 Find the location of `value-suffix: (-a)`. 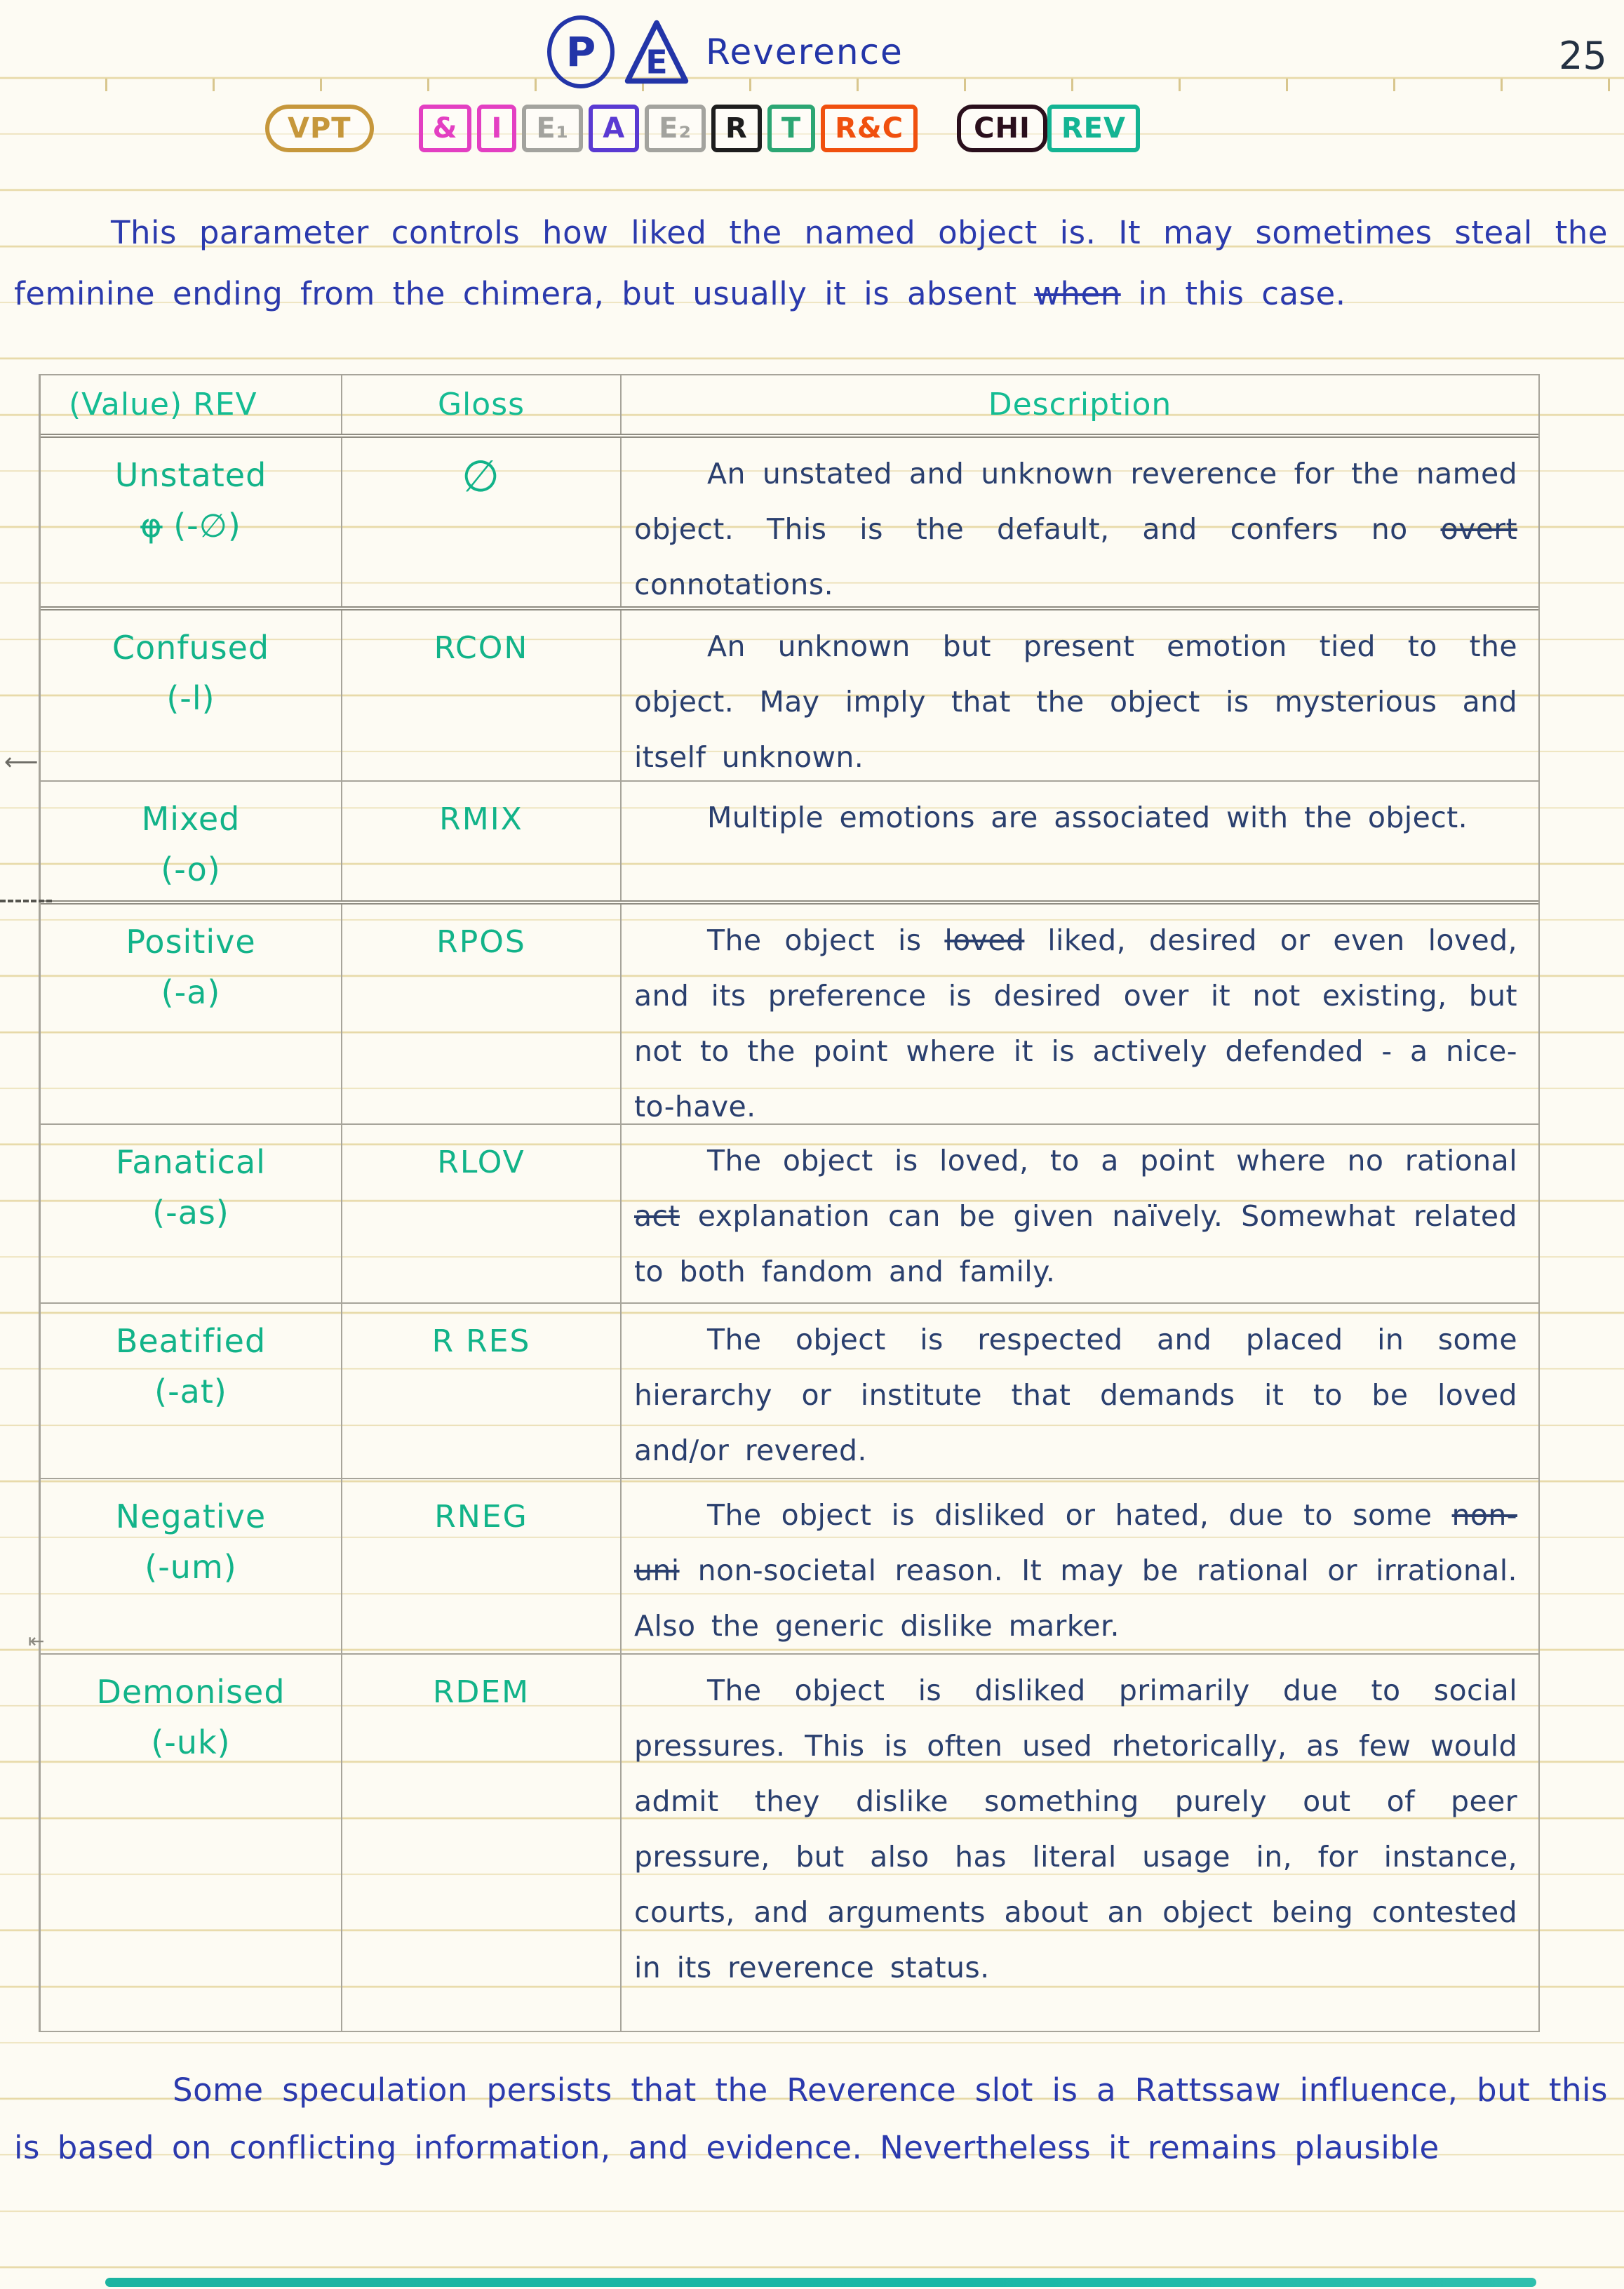

value-suffix: (-a) is located at coordinates (191, 992).